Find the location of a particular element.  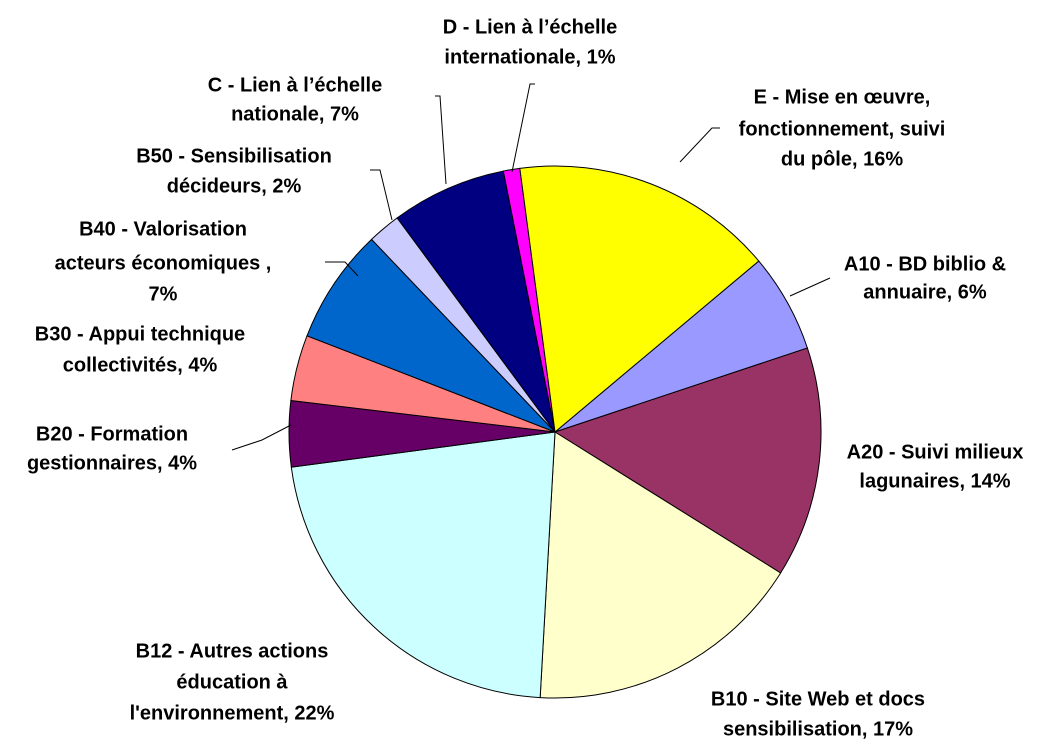

data-label: sensibilisation, 17% is located at coordinates (818, 729).